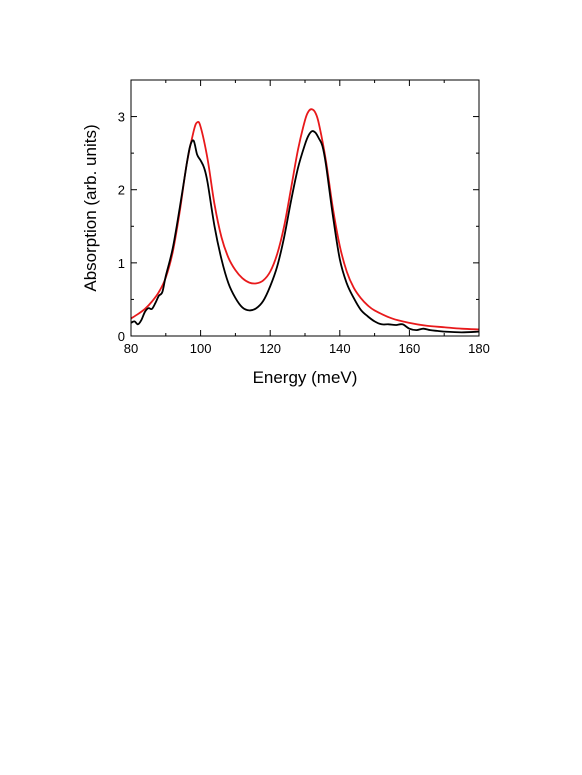  What do you see at coordinates (90, 207) in the screenshot?
I see `y-axis-title: Absorption (arb. units)` at bounding box center [90, 207].